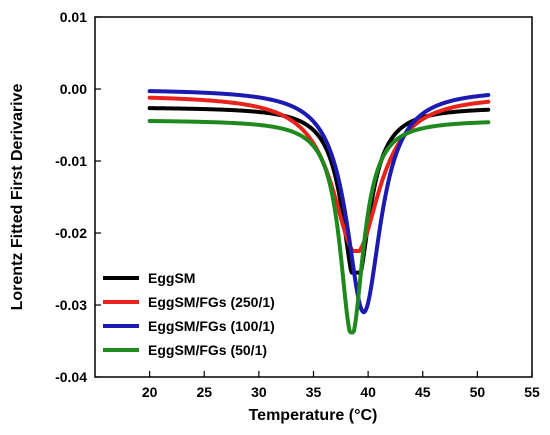 This screenshot has height=435, width=550. What do you see at coordinates (71, 377) in the screenshot?
I see `y-tick-label: -0.04` at bounding box center [71, 377].